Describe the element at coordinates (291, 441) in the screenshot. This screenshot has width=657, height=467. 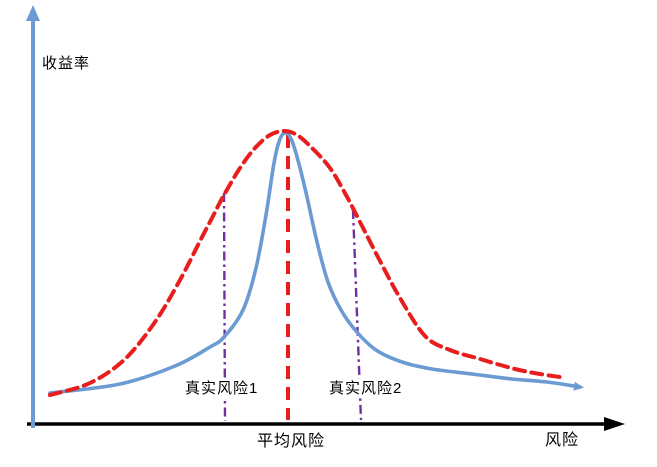
I see `mean-risk-label: 平均风险` at that location.